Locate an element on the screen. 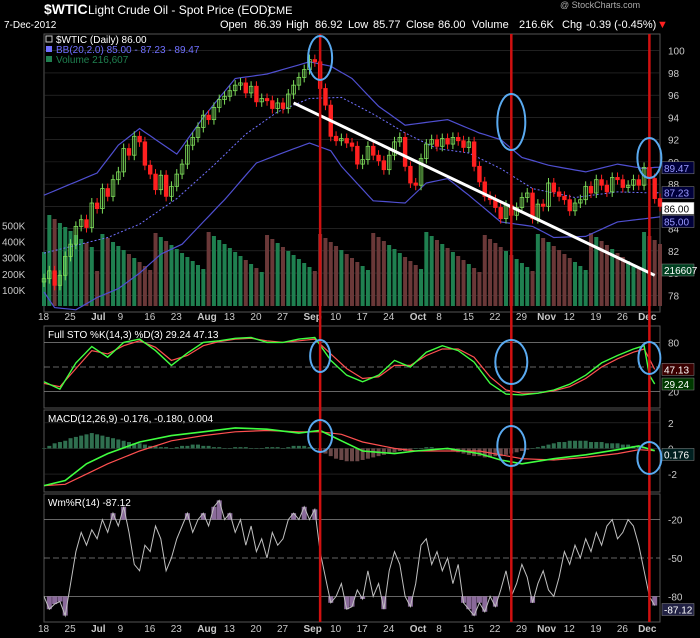 The image size is (700, 638). date-tick-label-top: 10 is located at coordinates (336, 317).